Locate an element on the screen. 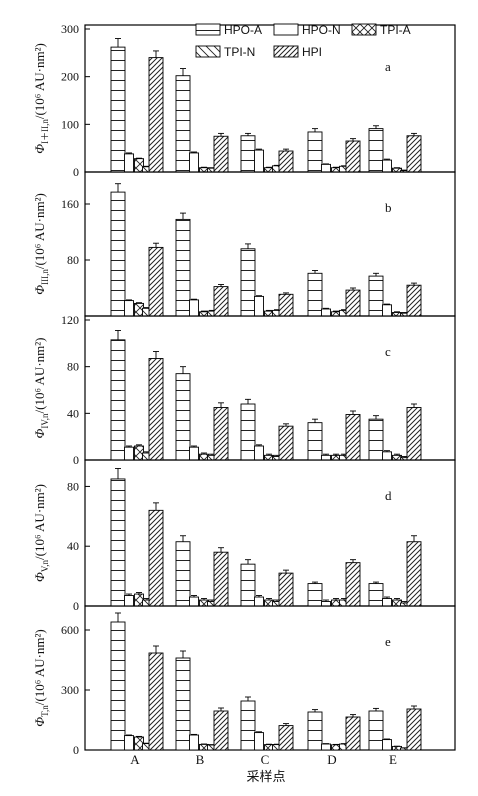  y-tick-label: 80 is located at coordinates (73, 486).